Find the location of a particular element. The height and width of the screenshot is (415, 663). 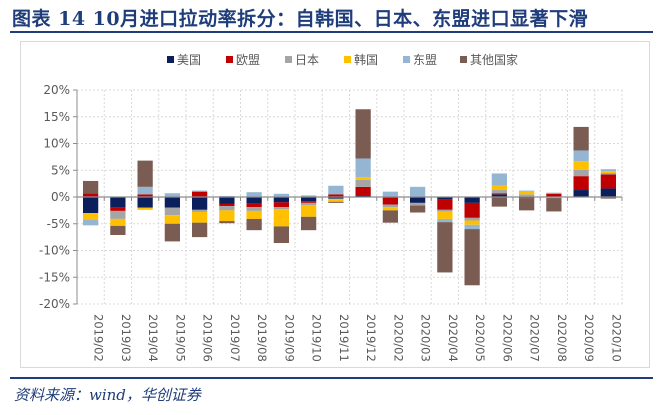

x-tick-label: 2020/05 is located at coordinates (480, 338).